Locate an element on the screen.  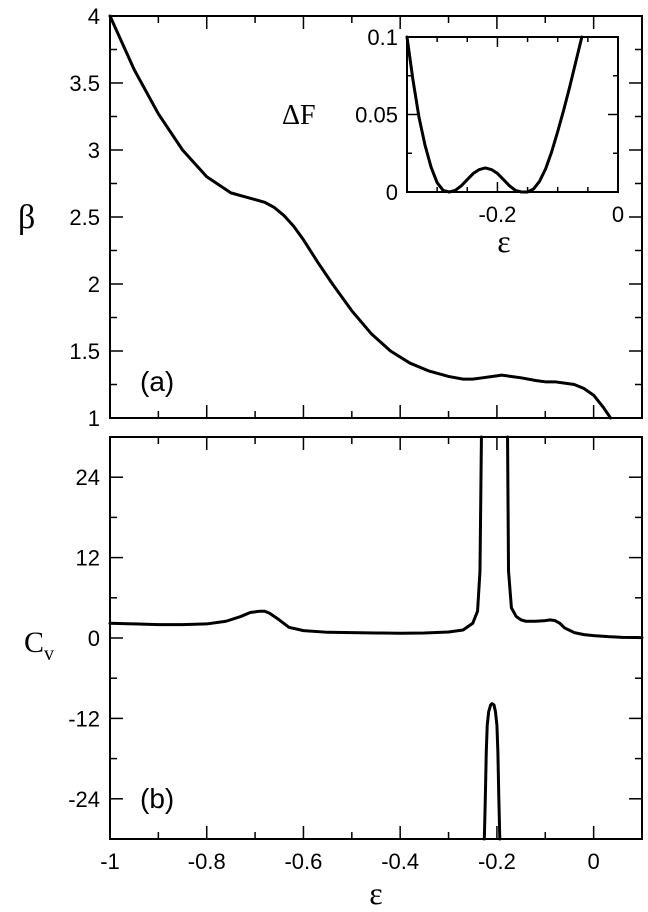
panel-b-xtick-label: -1 is located at coordinates (110, 861).